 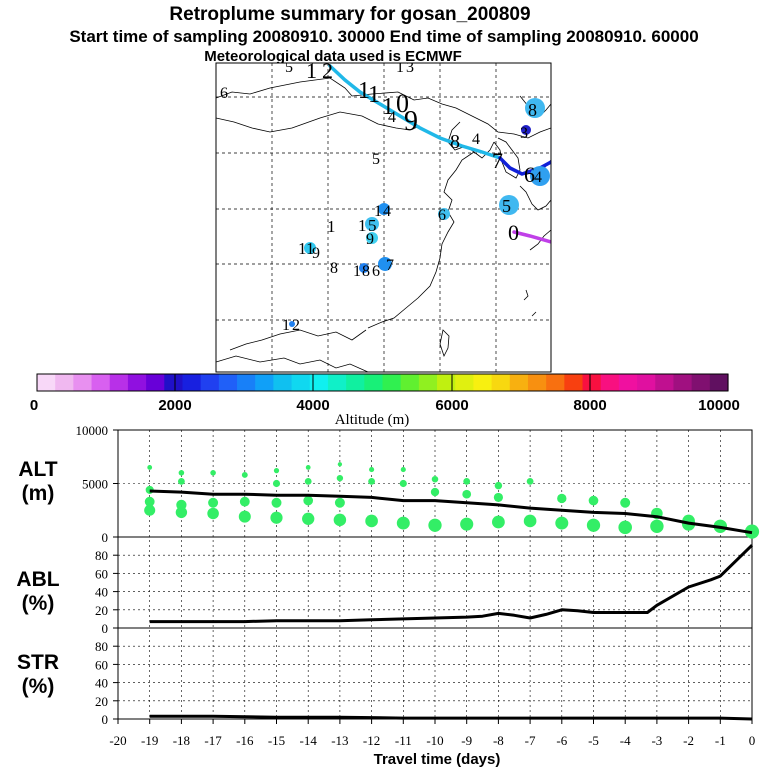 I want to click on alt-plume-clusters, so click(x=452, y=500).